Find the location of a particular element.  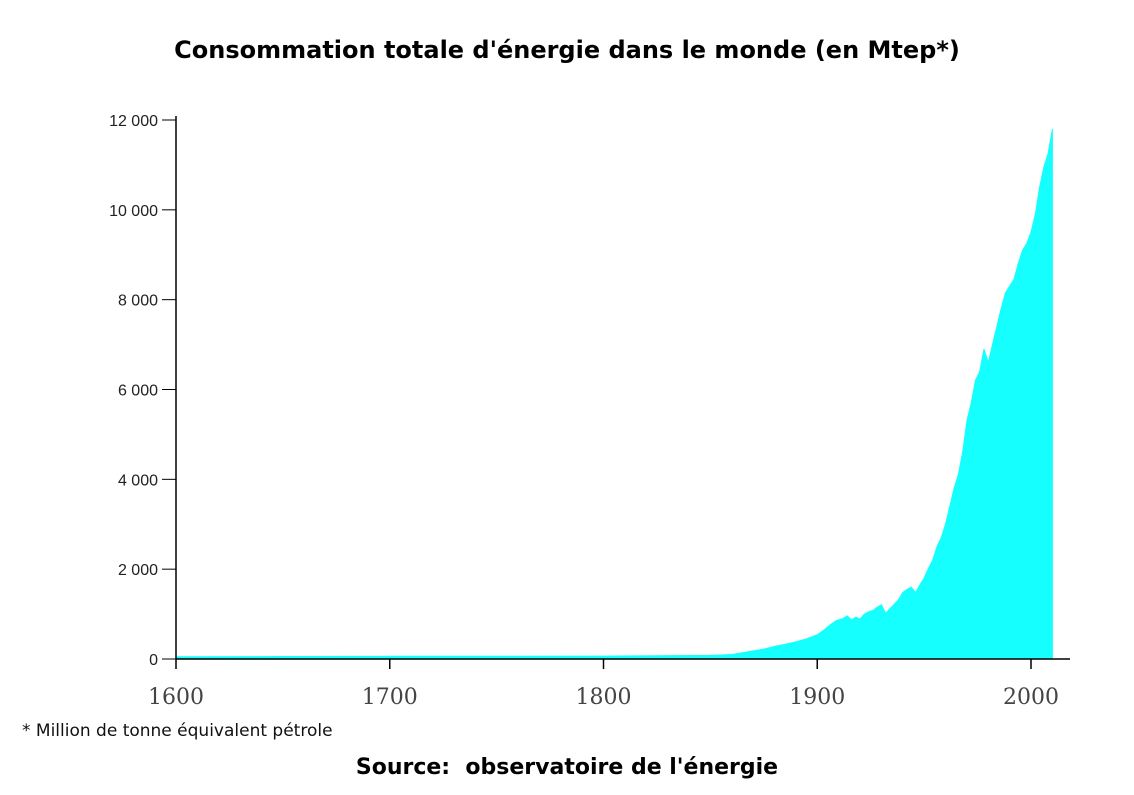

y-tick-label: 4 000 is located at coordinates (138, 480).